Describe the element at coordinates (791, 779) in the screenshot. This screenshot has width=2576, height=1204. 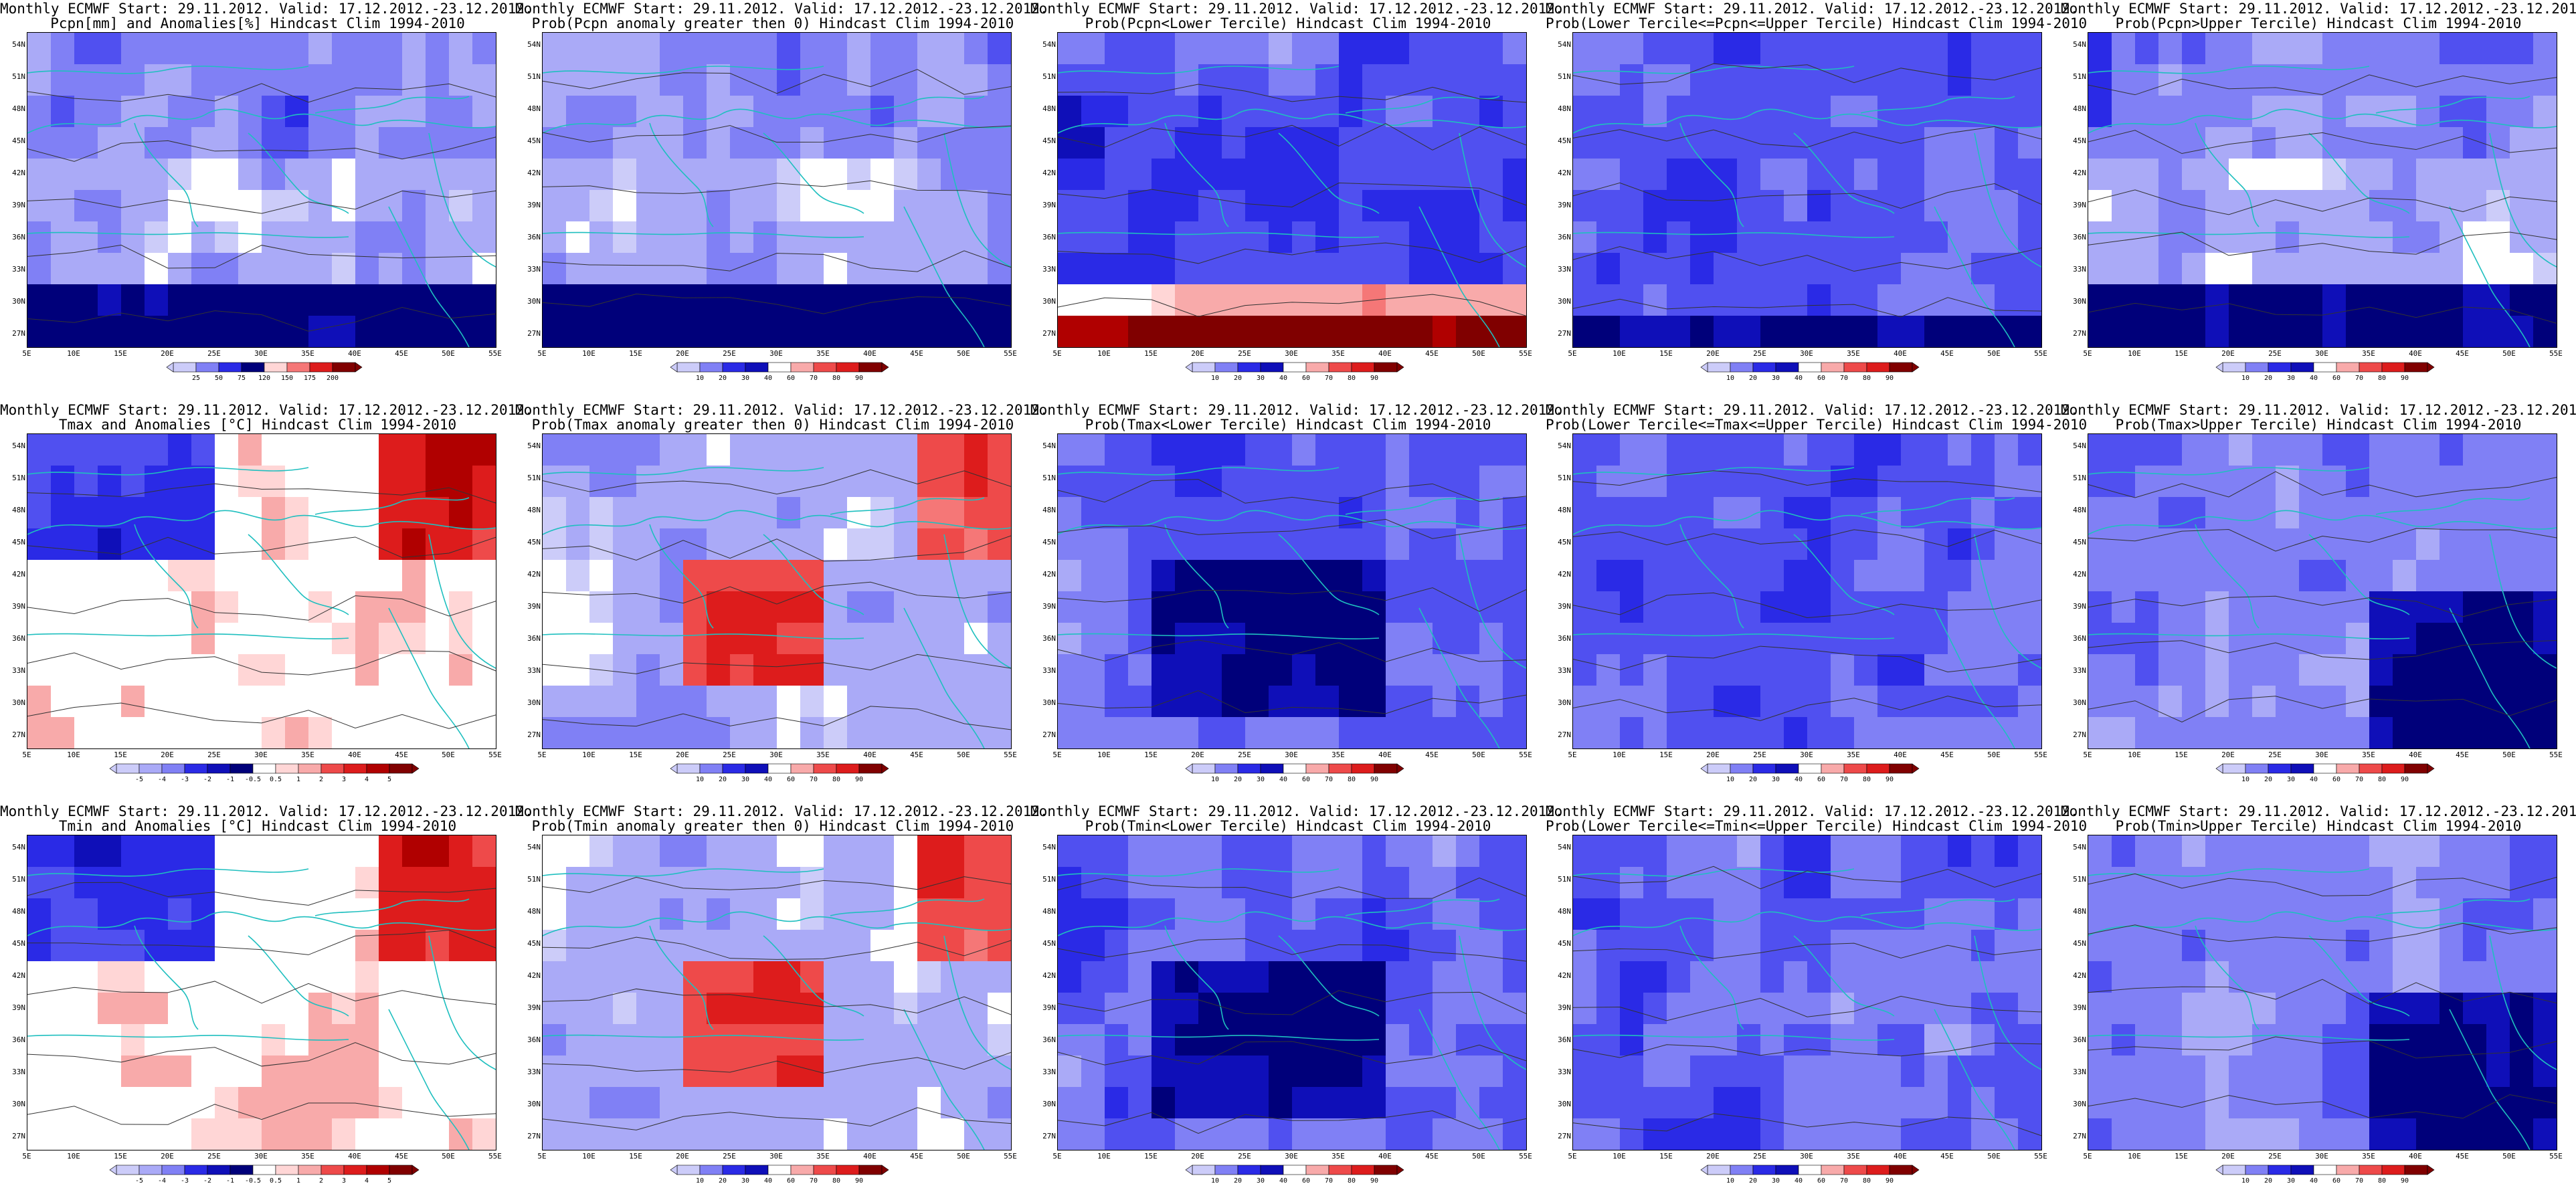
I see `colorbar-label: 60` at that location.